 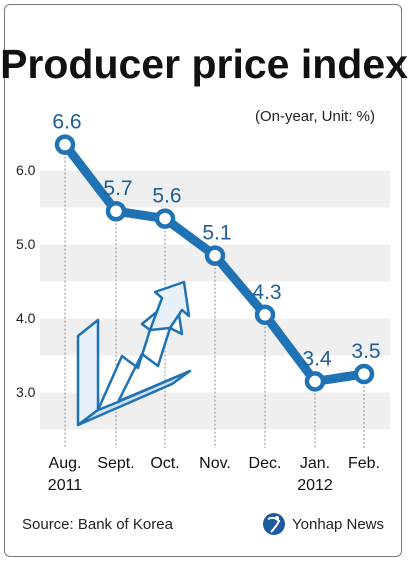 What do you see at coordinates (365, 351) in the screenshot?
I see `data-label: 3.5` at bounding box center [365, 351].